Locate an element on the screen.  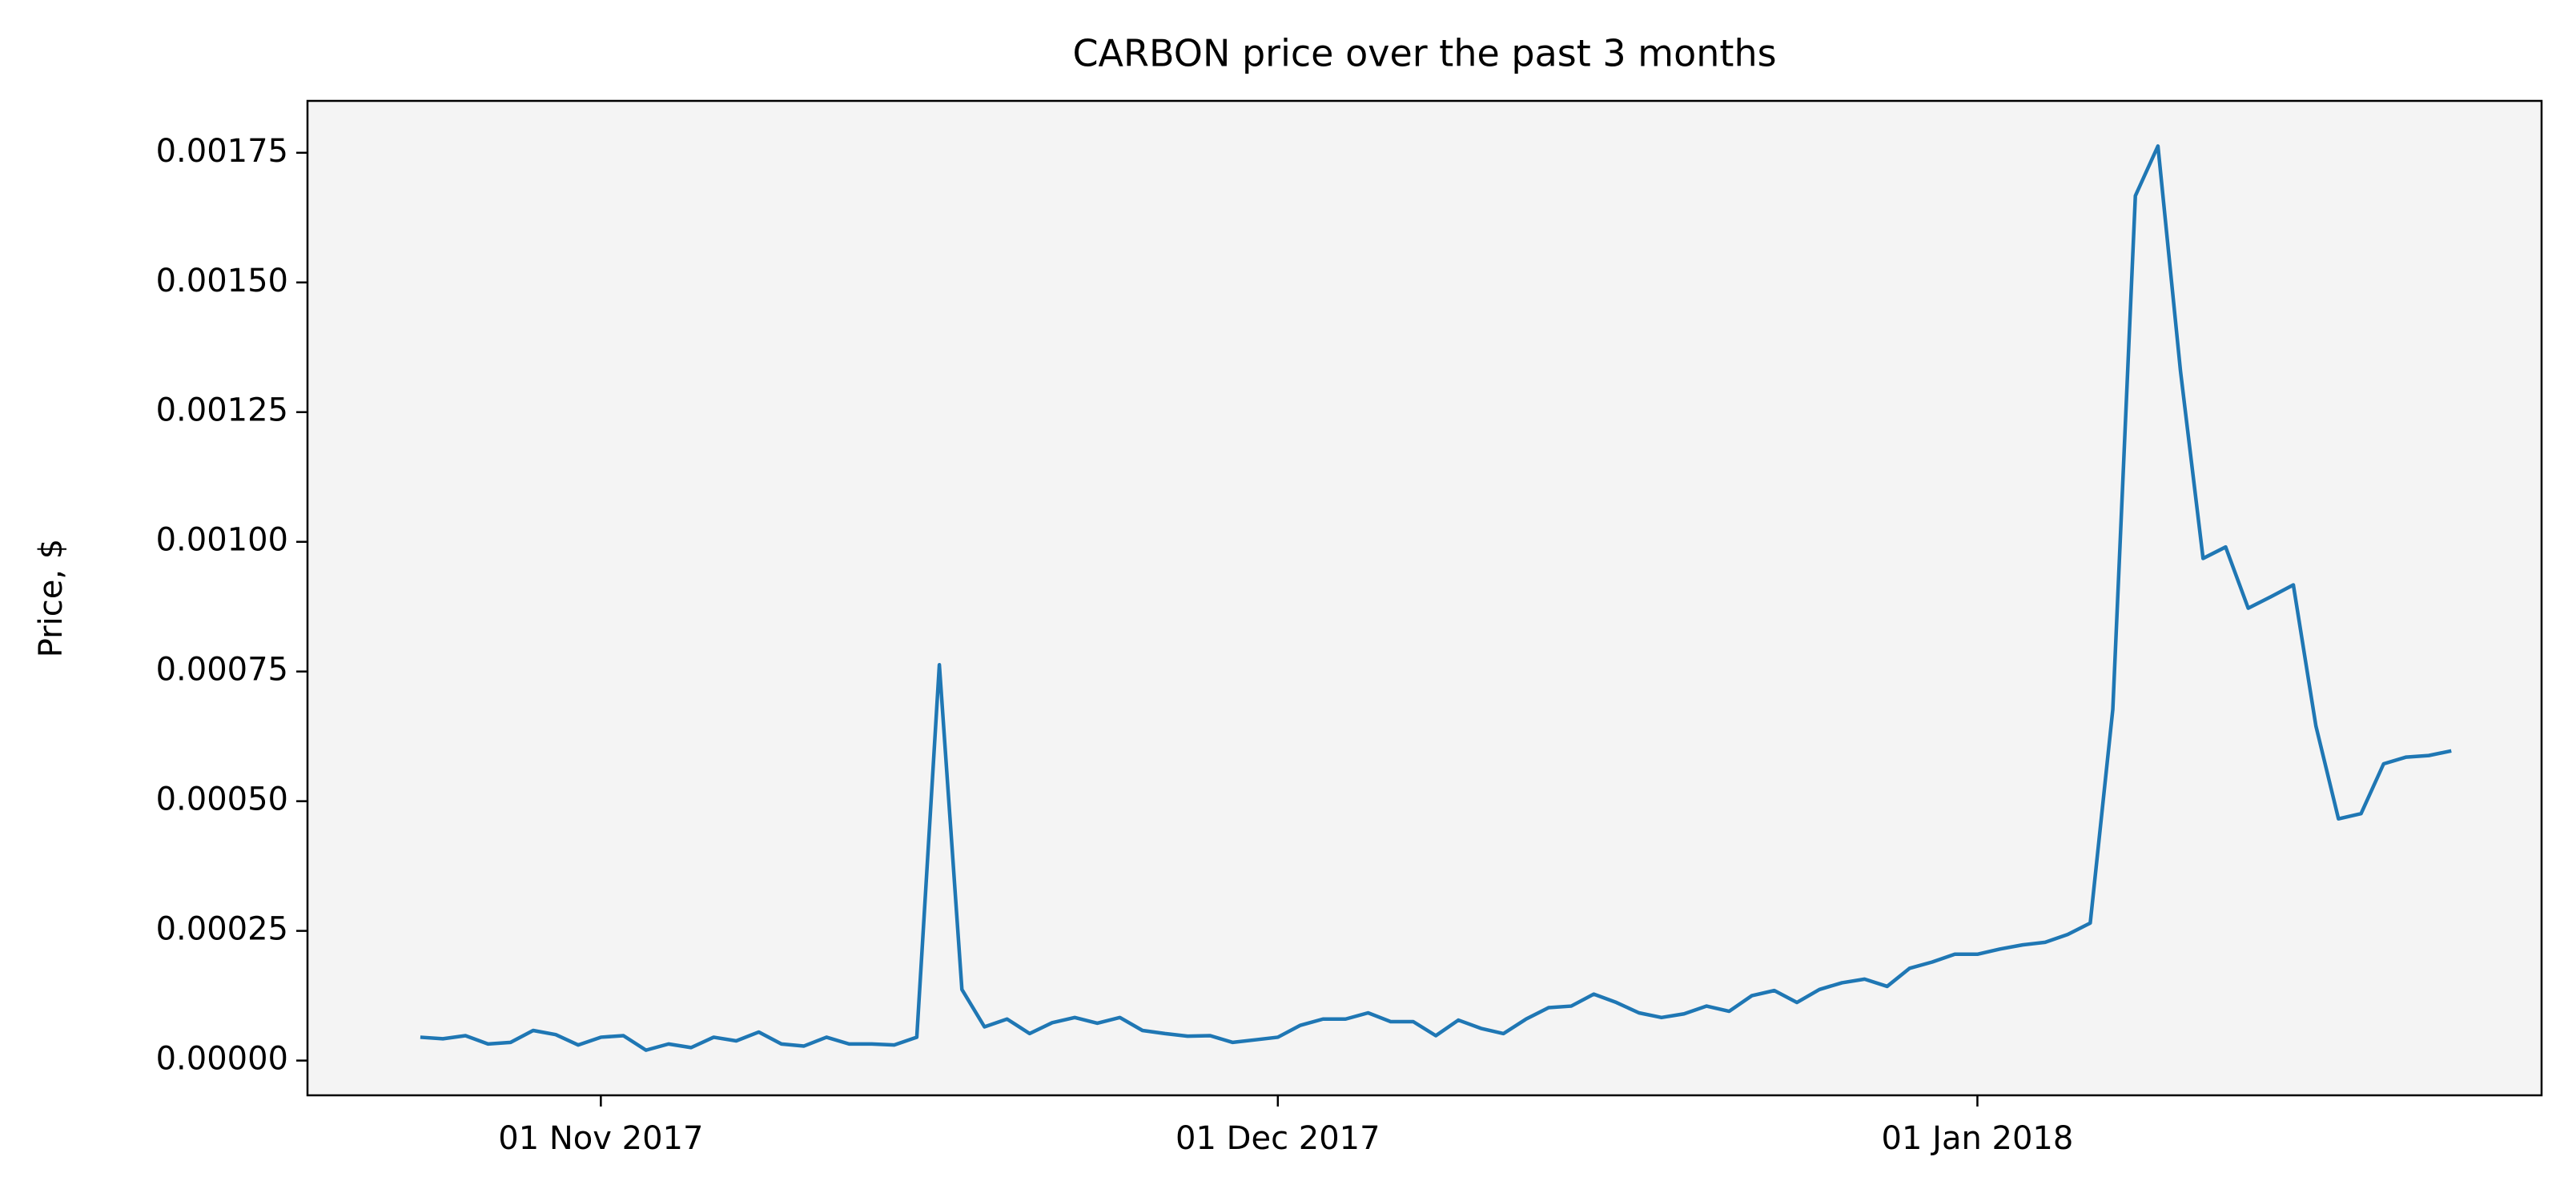
y-tick-label: 0.00150 is located at coordinates (222, 281).